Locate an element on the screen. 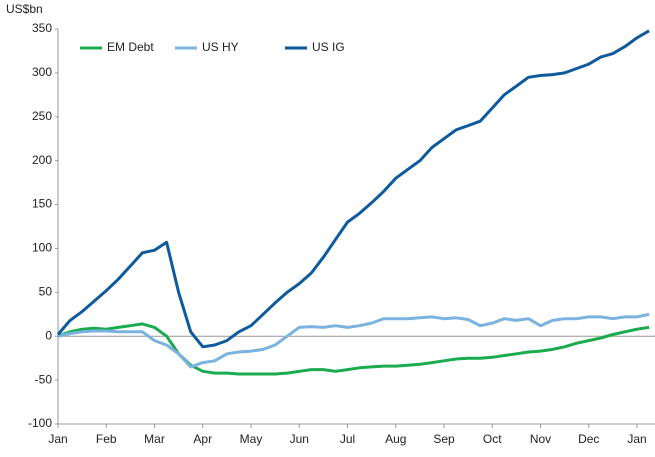  x-tick-label: Sep is located at coordinates (444, 439).